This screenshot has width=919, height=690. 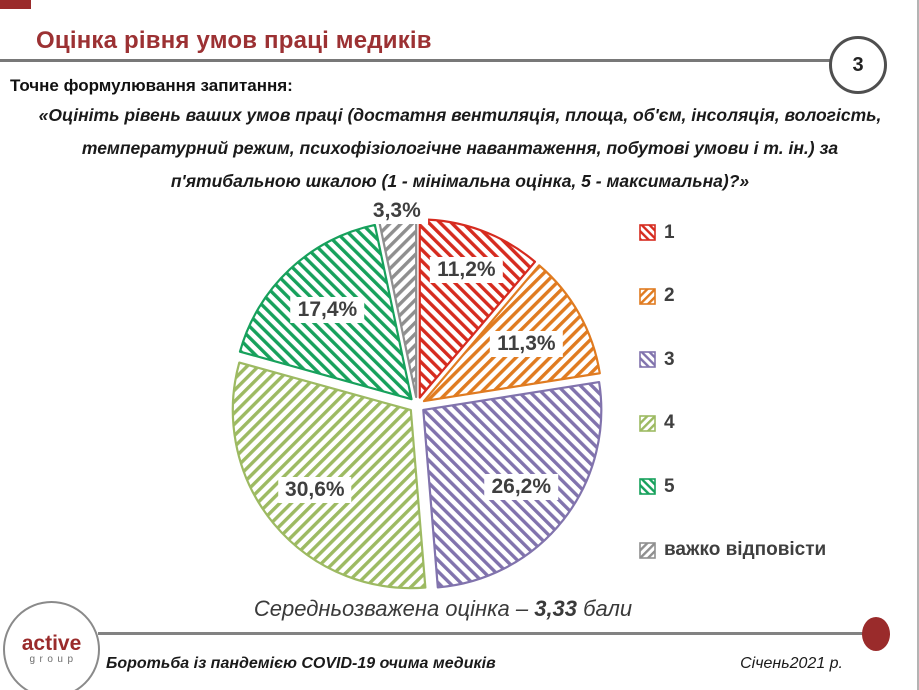 I want to click on logo-text-active: active, so click(x=51, y=643).